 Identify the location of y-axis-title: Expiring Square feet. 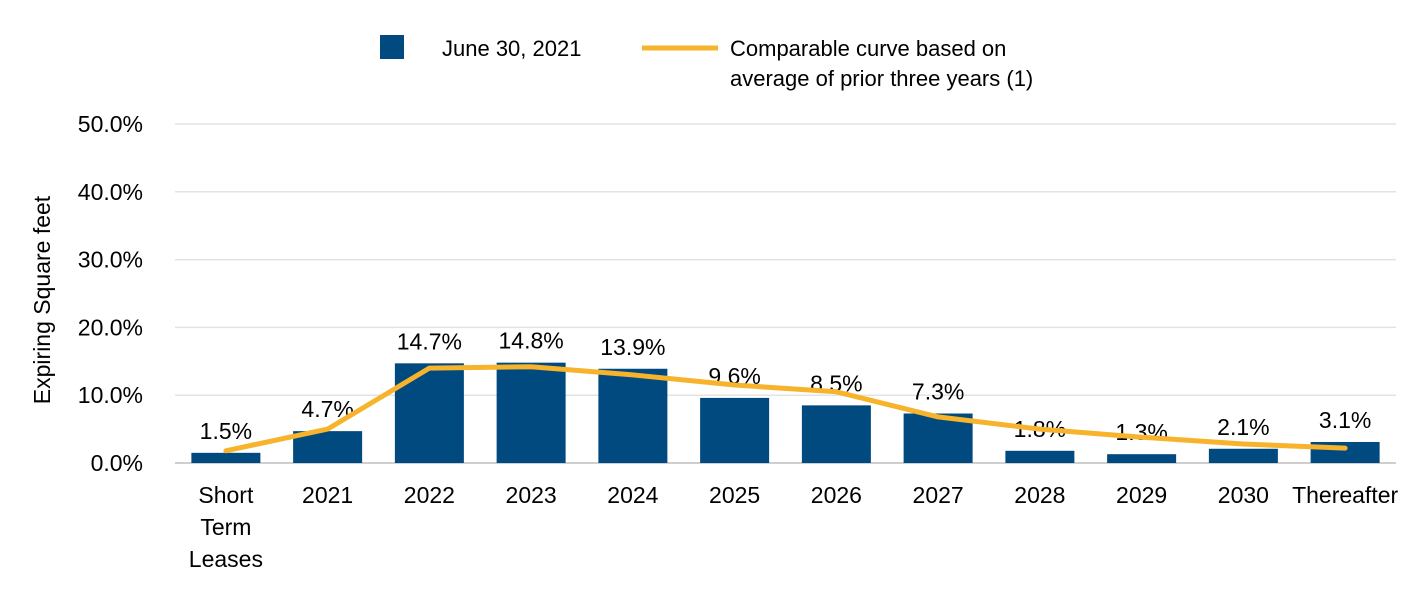
(42, 299).